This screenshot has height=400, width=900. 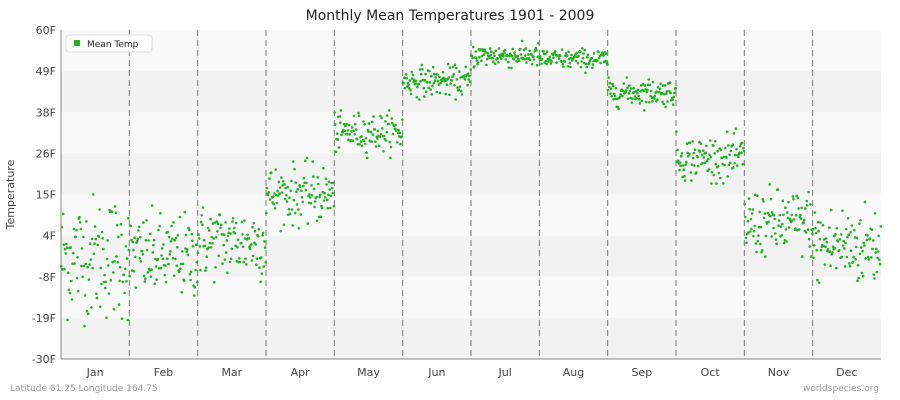 What do you see at coordinates (44, 359) in the screenshot?
I see `y-tick-label: -30F` at bounding box center [44, 359].